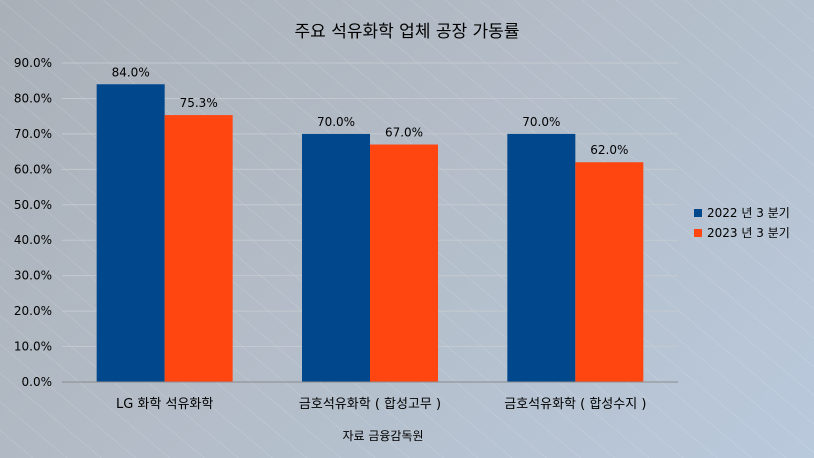 This screenshot has width=814, height=458. I want to click on x-axis-title: 자료 금융감독원, so click(382, 436).